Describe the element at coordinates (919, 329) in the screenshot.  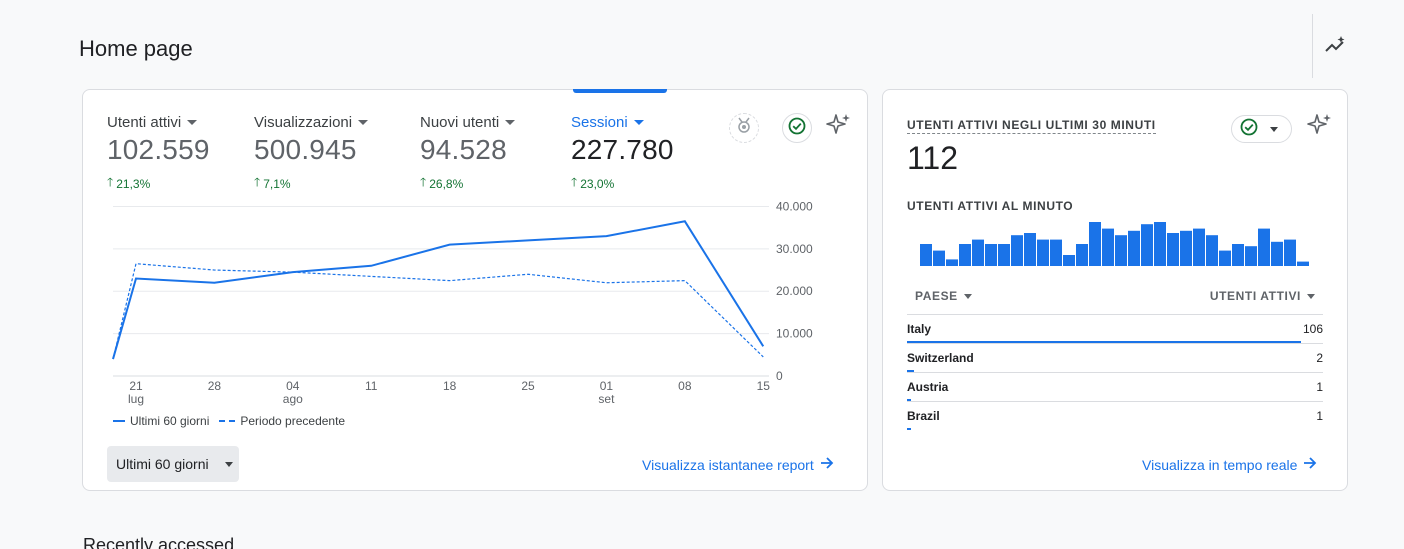
I see `country-name: Italy` at that location.